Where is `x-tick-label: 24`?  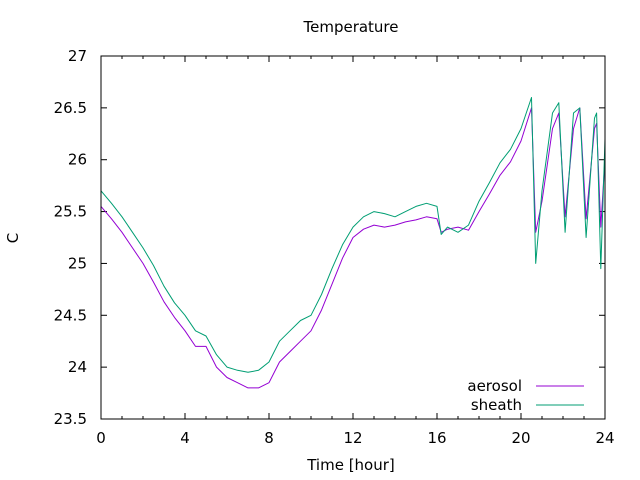 x-tick-label: 24 is located at coordinates (604, 438).